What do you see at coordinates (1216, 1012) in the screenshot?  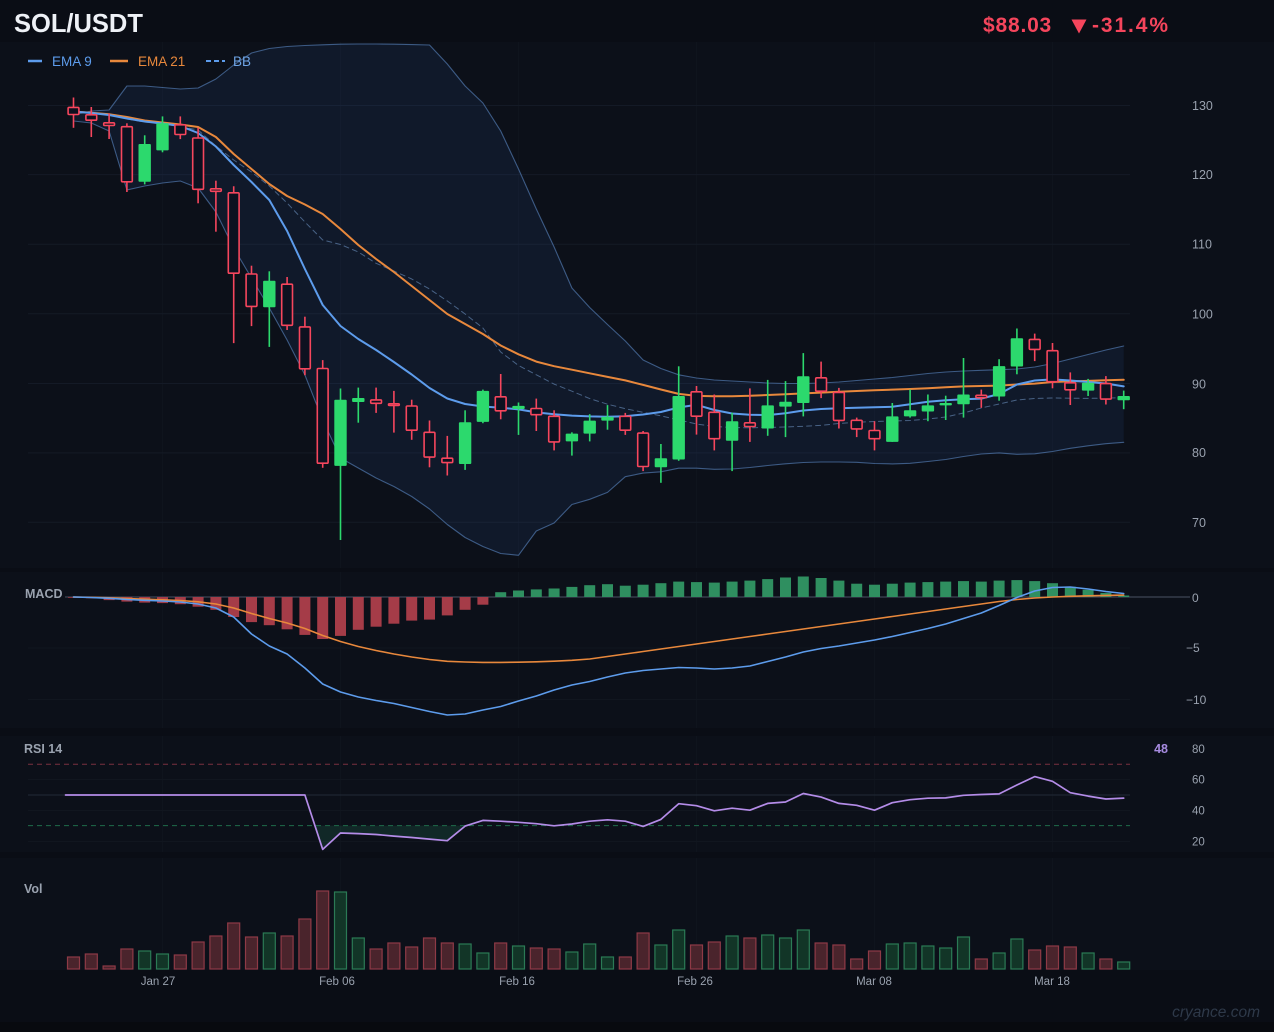 I see `svg-text: cryance.com` at bounding box center [1216, 1012].